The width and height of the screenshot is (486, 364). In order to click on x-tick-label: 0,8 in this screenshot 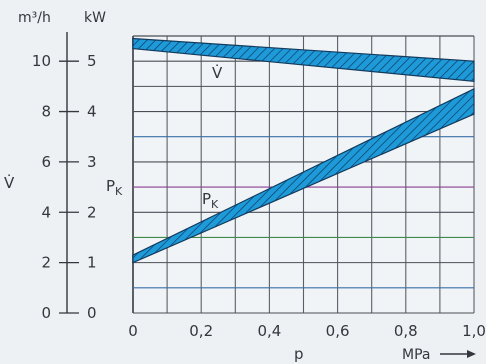, I will do `click(406, 331)`.